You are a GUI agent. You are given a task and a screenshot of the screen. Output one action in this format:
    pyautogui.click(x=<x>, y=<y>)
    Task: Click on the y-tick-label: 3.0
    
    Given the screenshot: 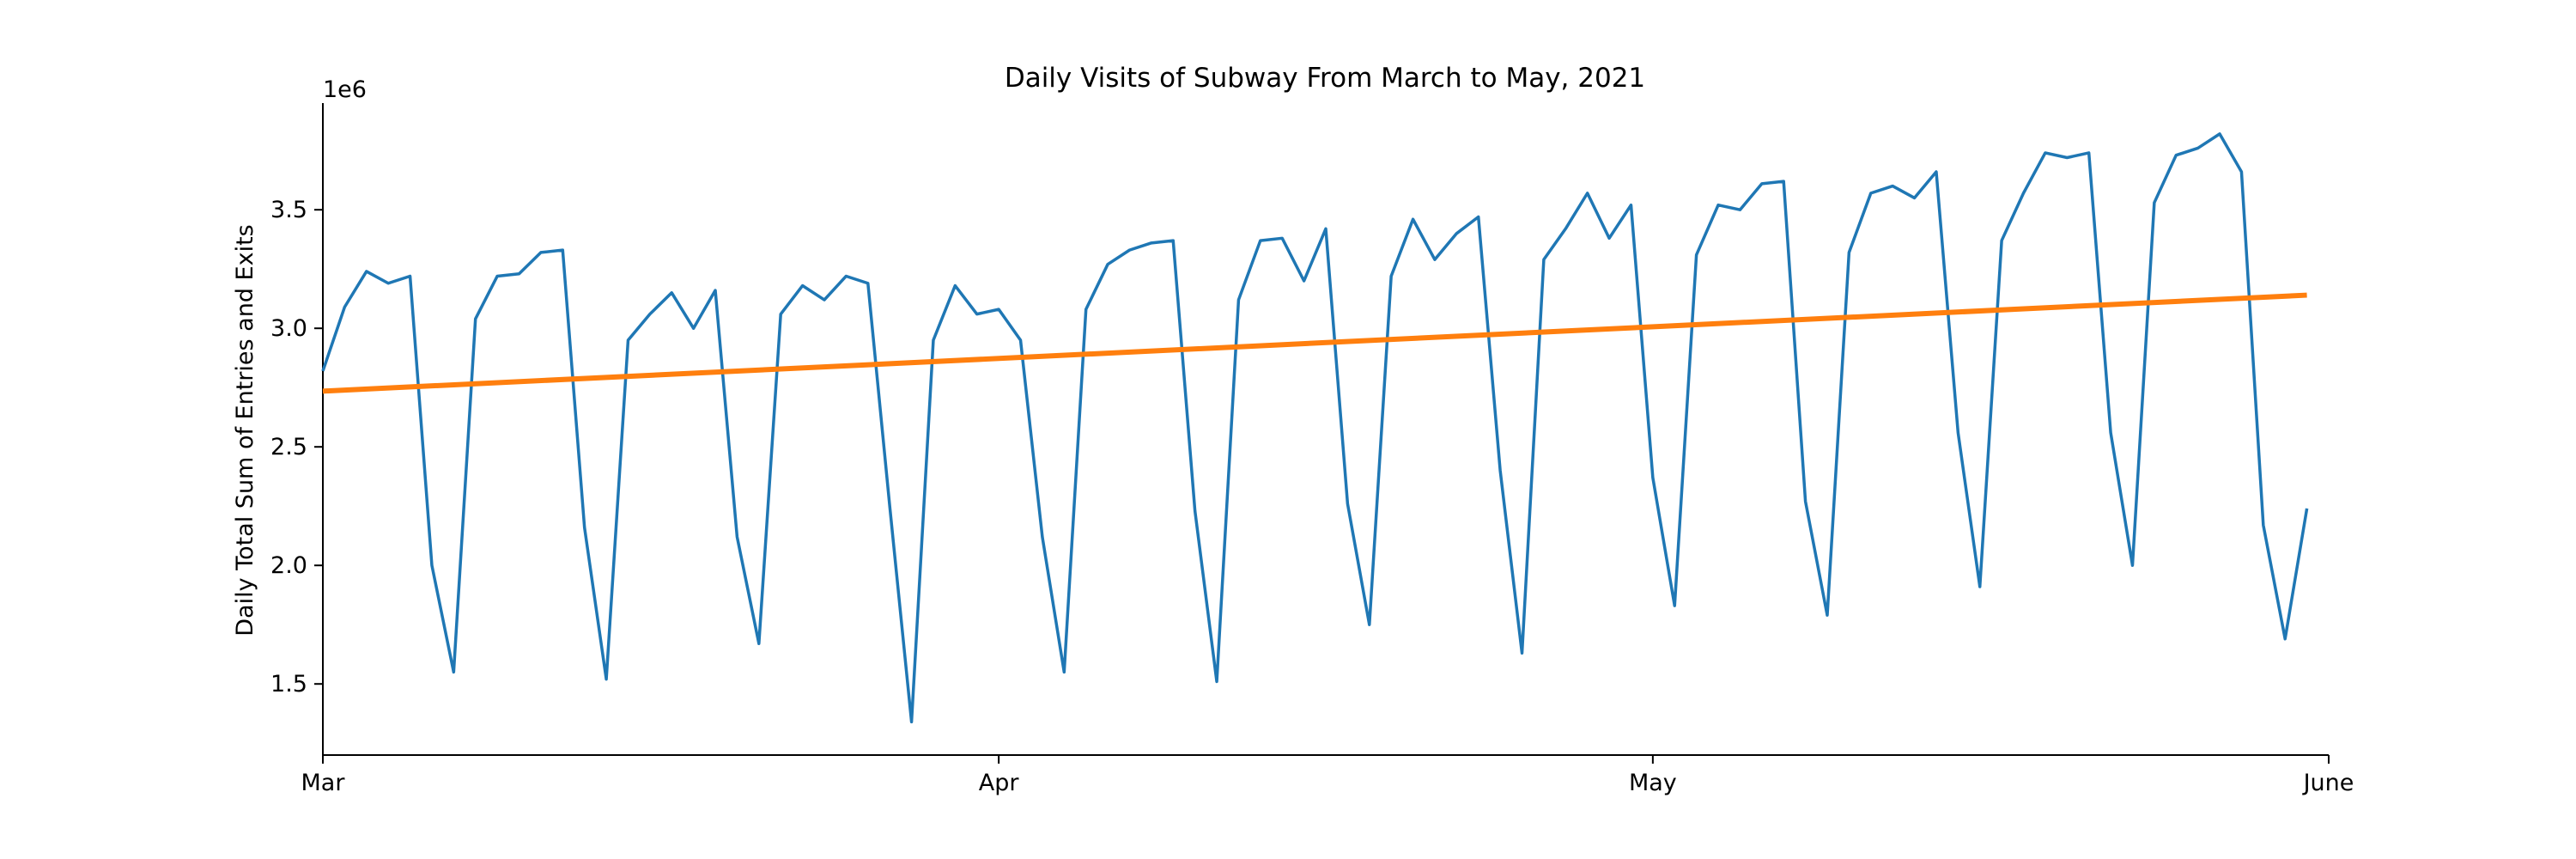 What is the action you would take?
    pyautogui.click(x=289, y=328)
    